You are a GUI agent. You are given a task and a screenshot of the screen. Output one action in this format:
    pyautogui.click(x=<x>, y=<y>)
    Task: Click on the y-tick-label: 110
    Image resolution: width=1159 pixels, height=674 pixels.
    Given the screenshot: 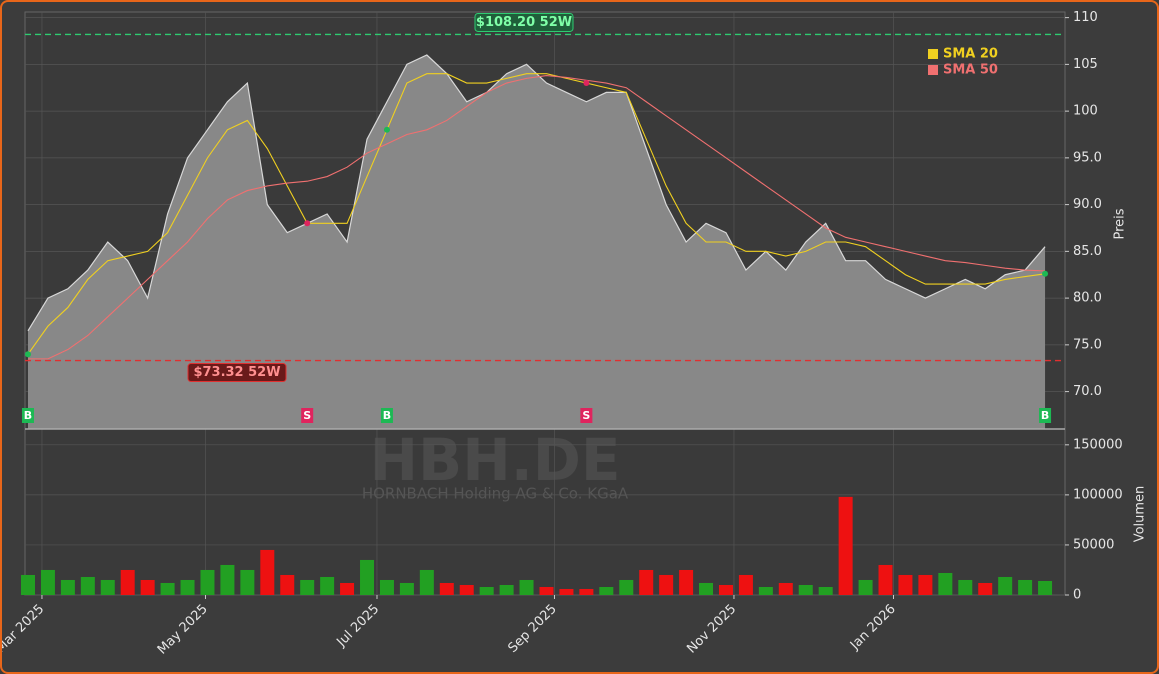 What is the action you would take?
    pyautogui.click(x=1085, y=17)
    